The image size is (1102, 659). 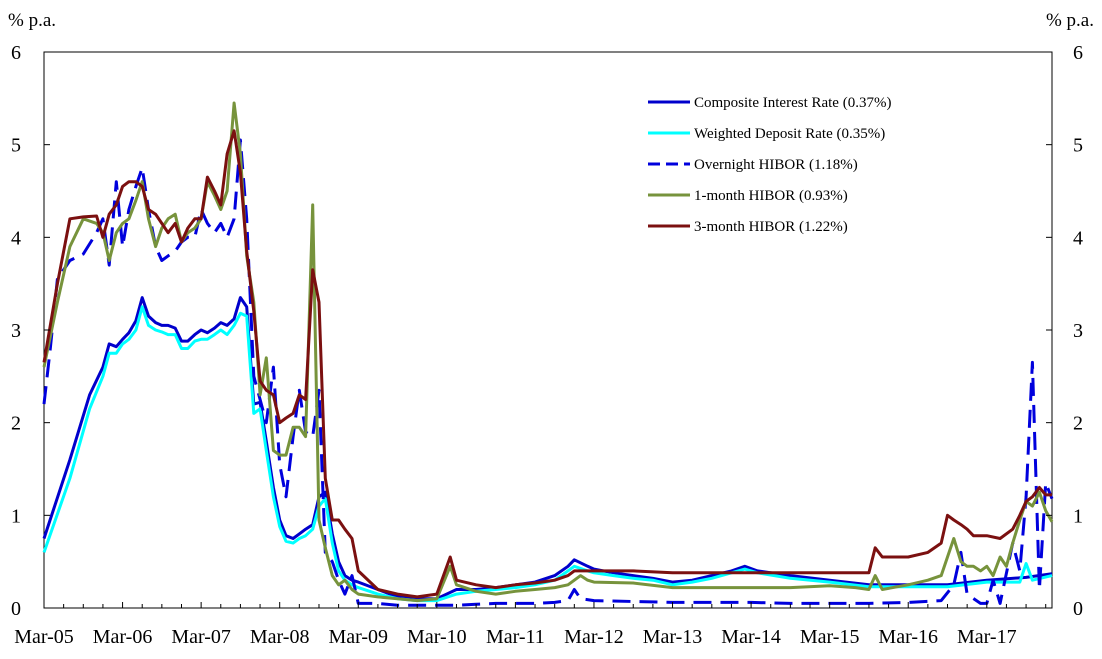 What do you see at coordinates (515, 637) in the screenshot?
I see `x-tick-label: Mar-11` at bounding box center [515, 637].